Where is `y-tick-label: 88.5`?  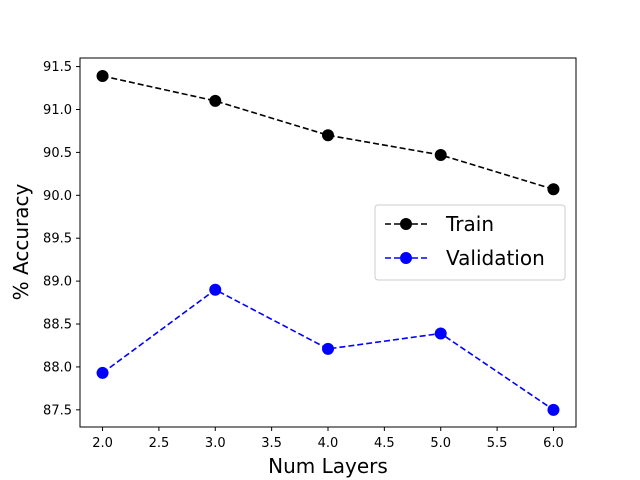 y-tick-label: 88.5 is located at coordinates (57, 325).